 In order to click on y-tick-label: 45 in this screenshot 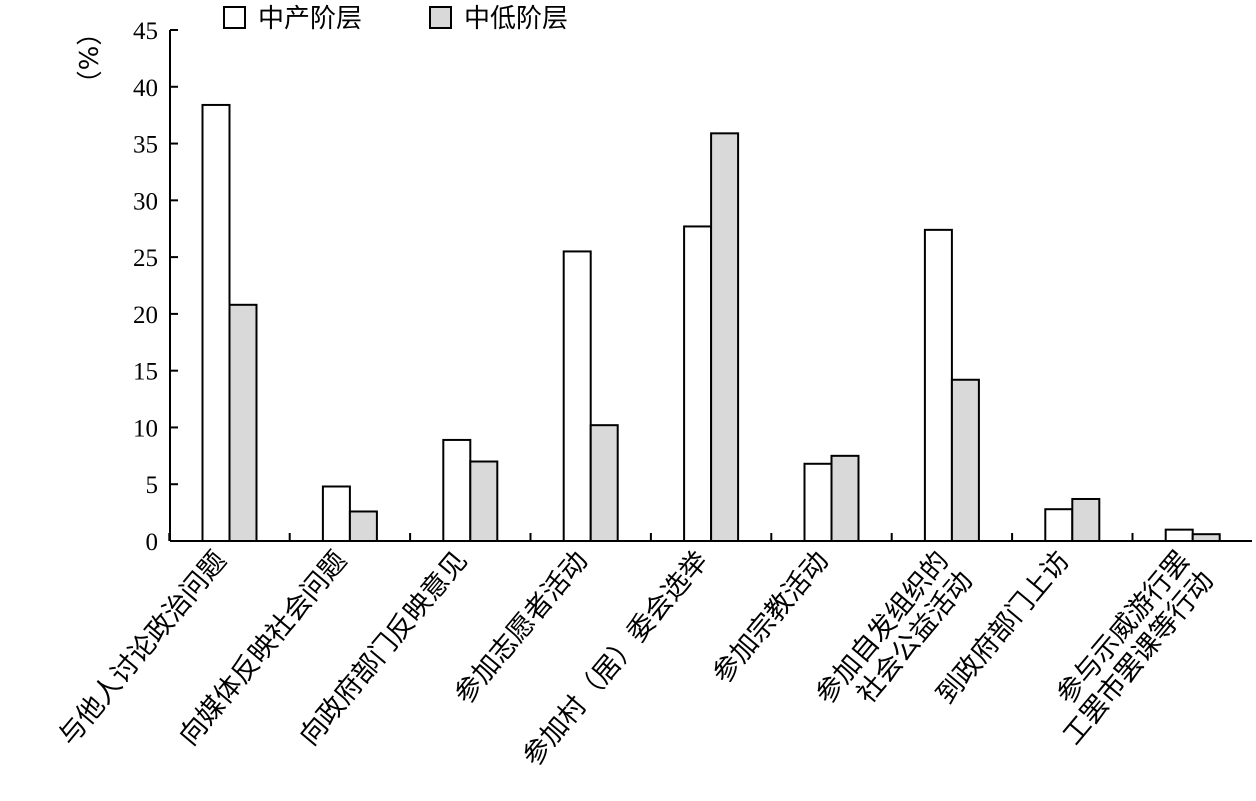, I will do `click(145, 31)`.